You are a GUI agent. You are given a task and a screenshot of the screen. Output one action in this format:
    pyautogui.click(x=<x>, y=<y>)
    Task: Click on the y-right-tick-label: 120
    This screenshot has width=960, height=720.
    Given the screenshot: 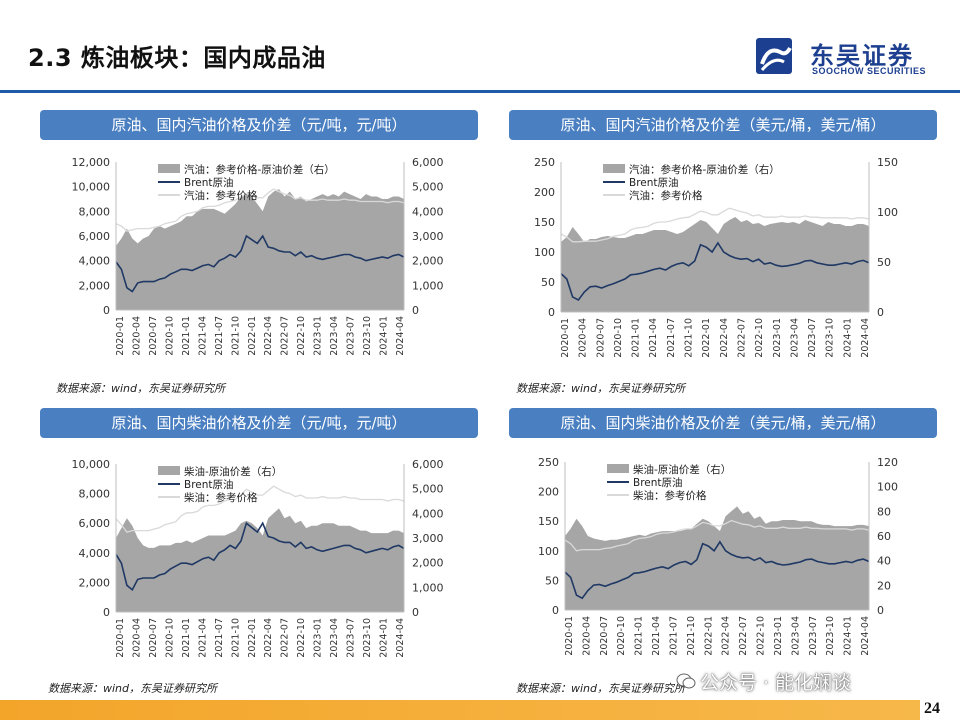 What is the action you would take?
    pyautogui.click(x=887, y=462)
    